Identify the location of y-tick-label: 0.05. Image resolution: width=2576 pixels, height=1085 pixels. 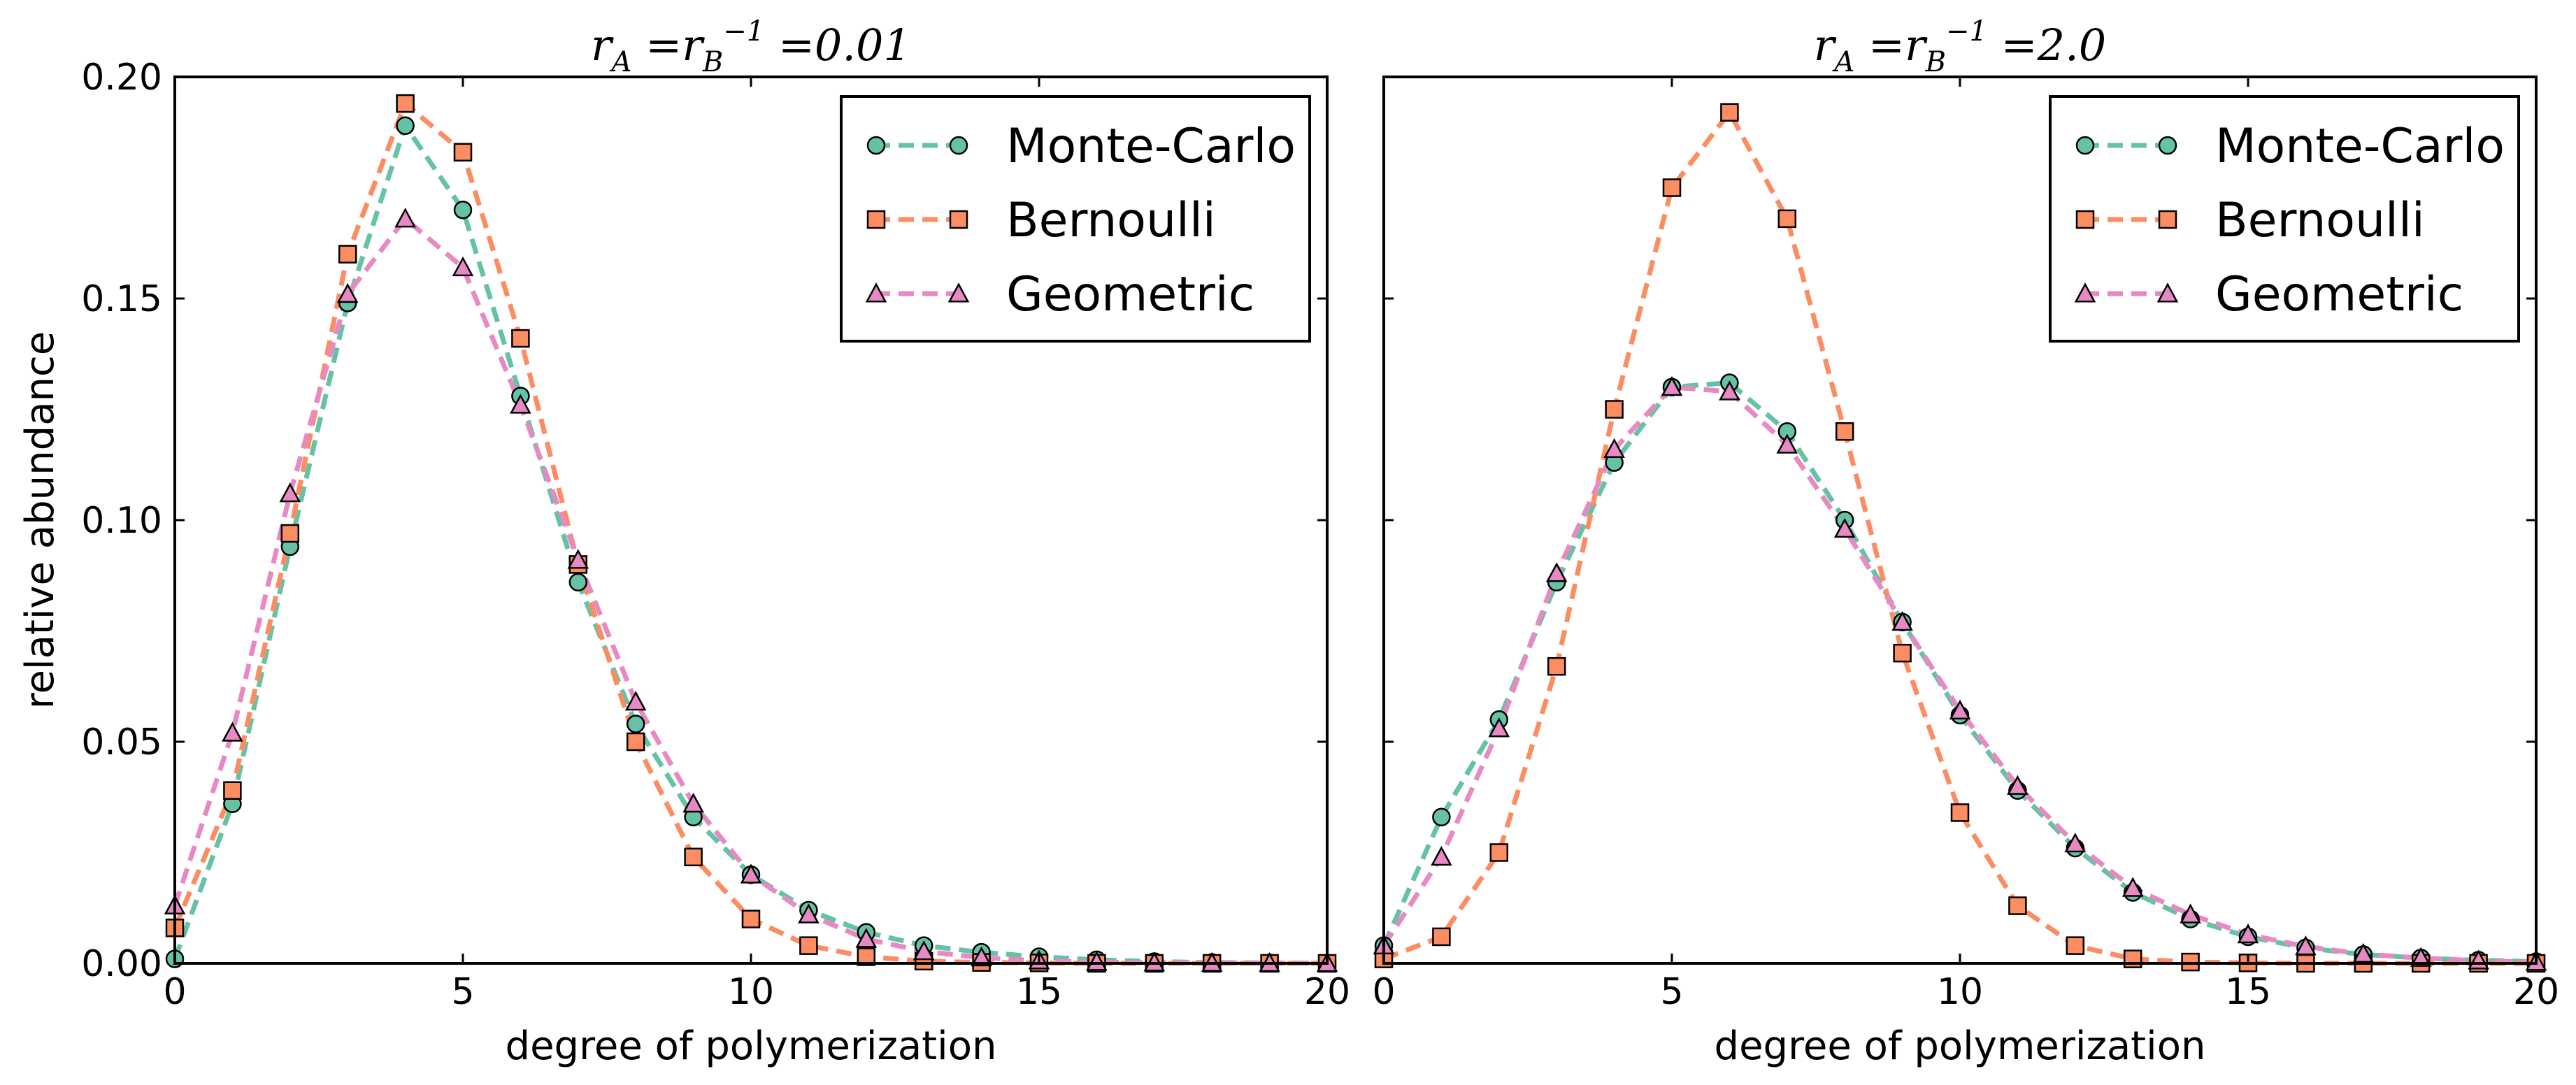
(121, 742).